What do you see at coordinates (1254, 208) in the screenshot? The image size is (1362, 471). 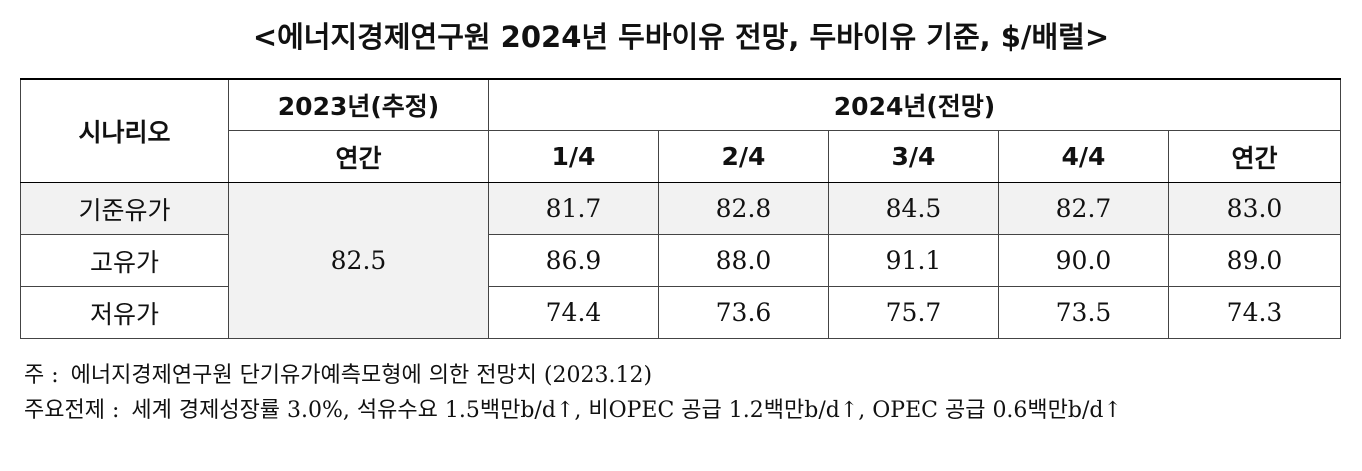 I see `value-cell: 83.0` at bounding box center [1254, 208].